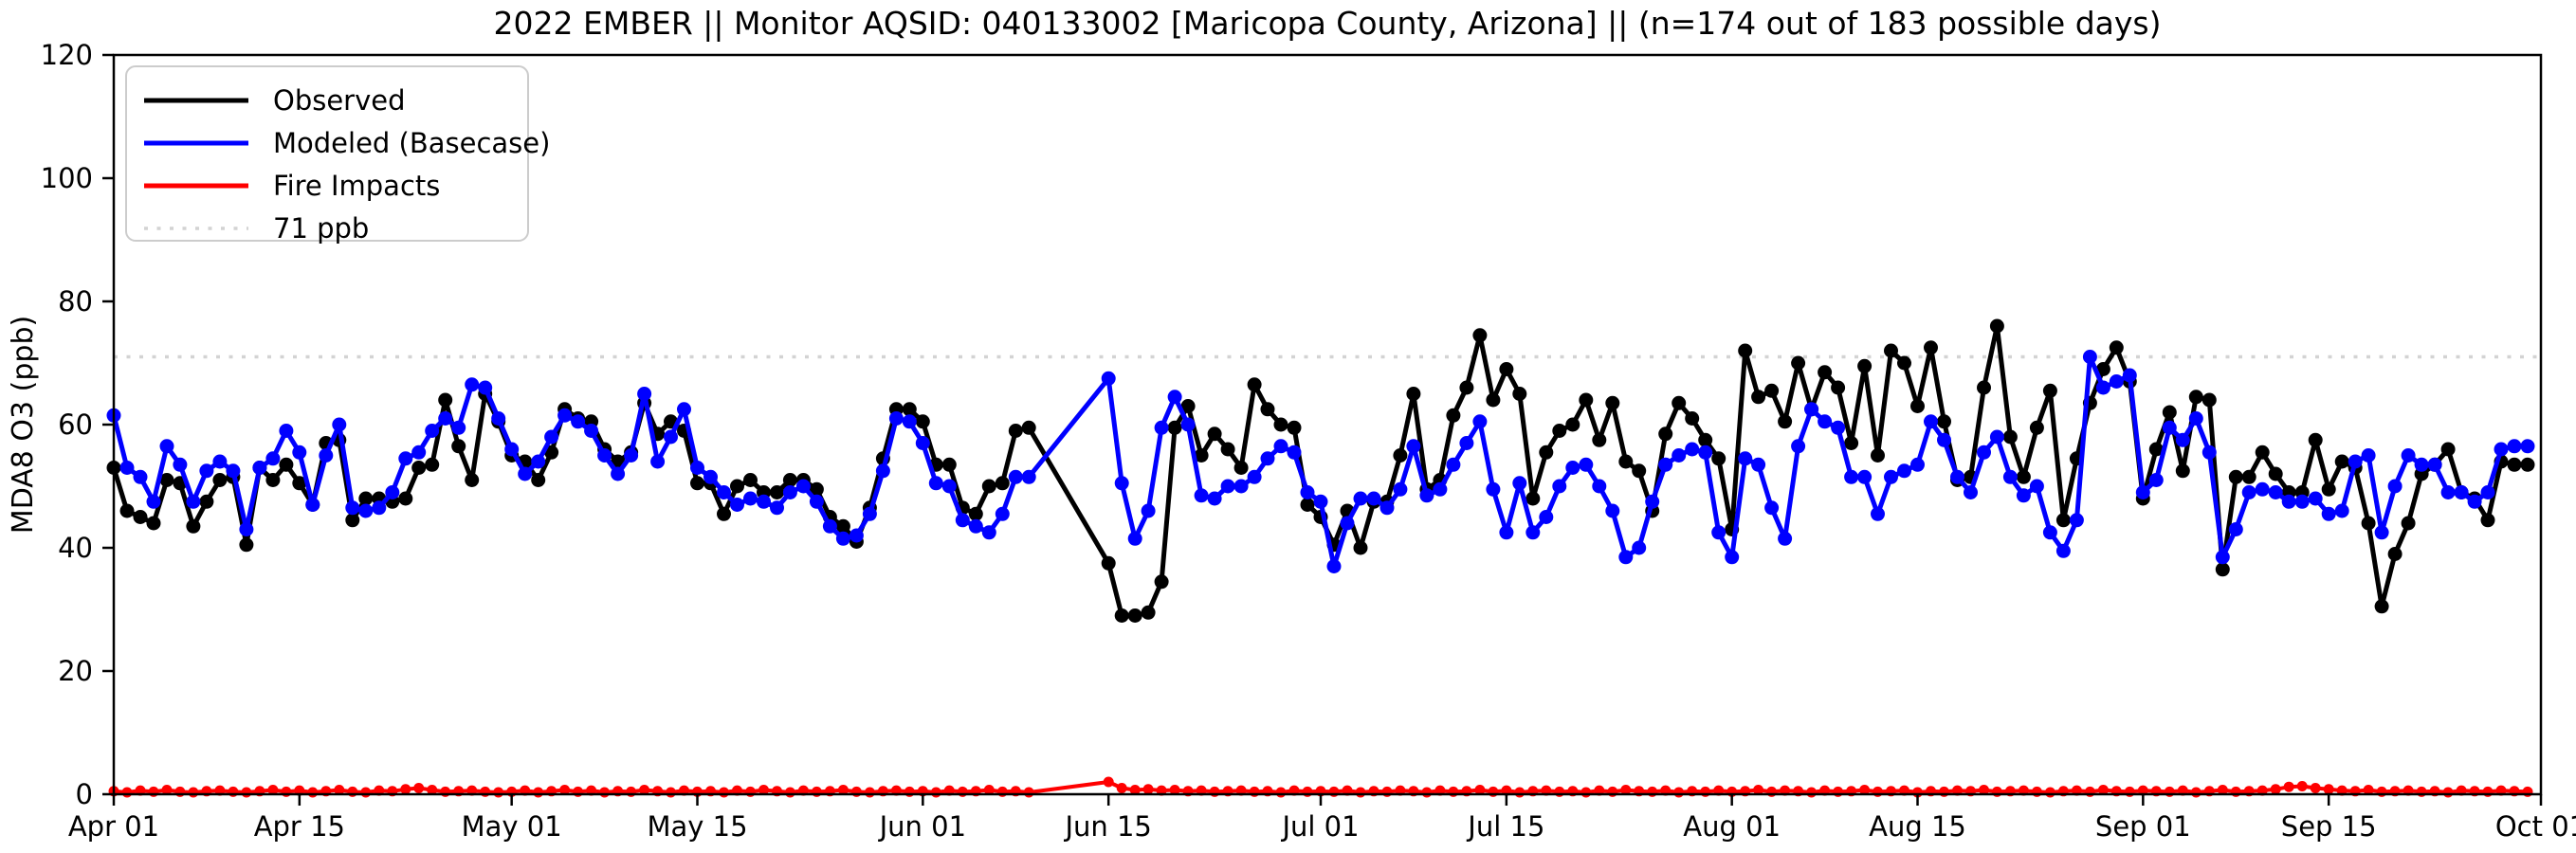  What do you see at coordinates (1505, 826) in the screenshot?
I see `x-tick-label: Jul 15` at bounding box center [1505, 826].